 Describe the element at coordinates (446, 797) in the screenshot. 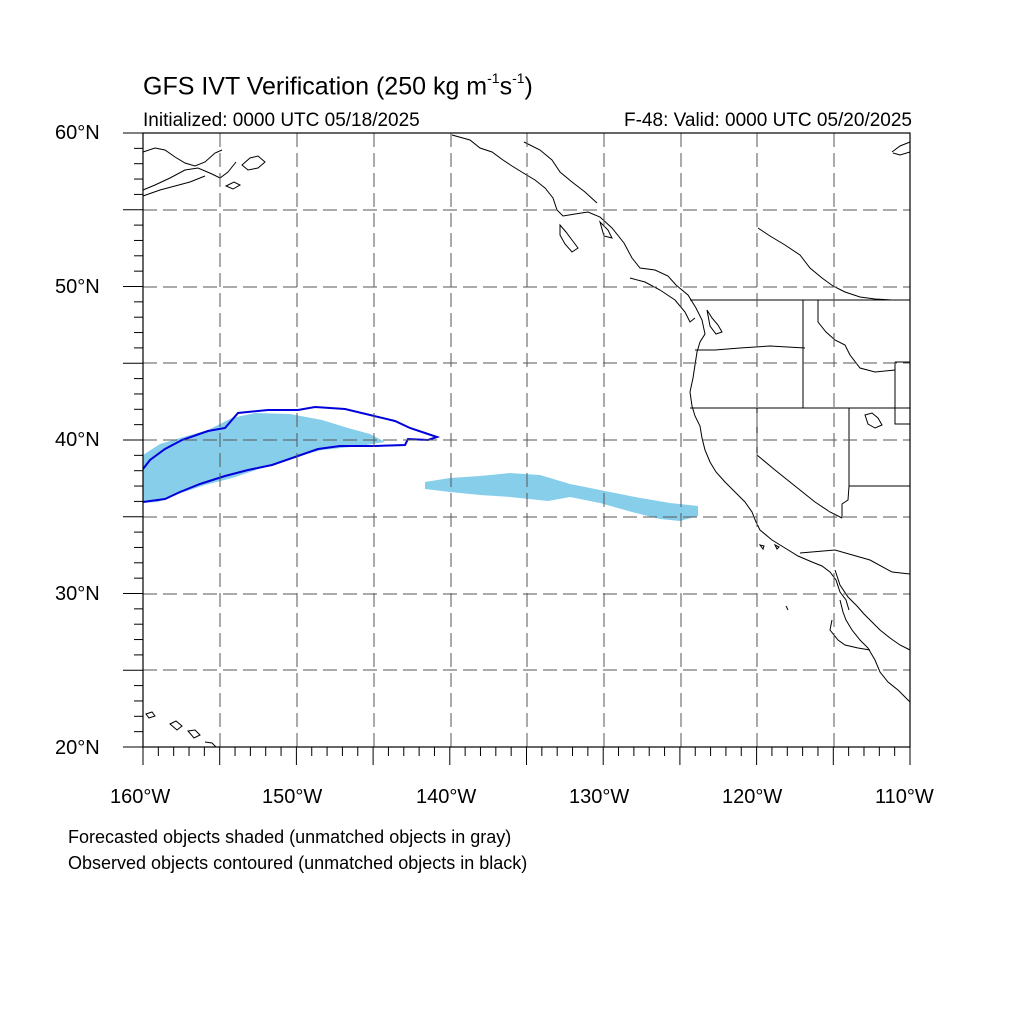

I see `lon-label-140w: 140°W` at that location.